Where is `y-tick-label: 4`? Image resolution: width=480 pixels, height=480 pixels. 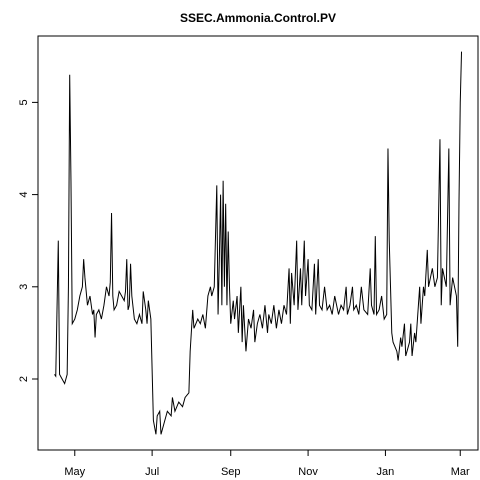 y-tick-label: 4 is located at coordinates (24, 195).